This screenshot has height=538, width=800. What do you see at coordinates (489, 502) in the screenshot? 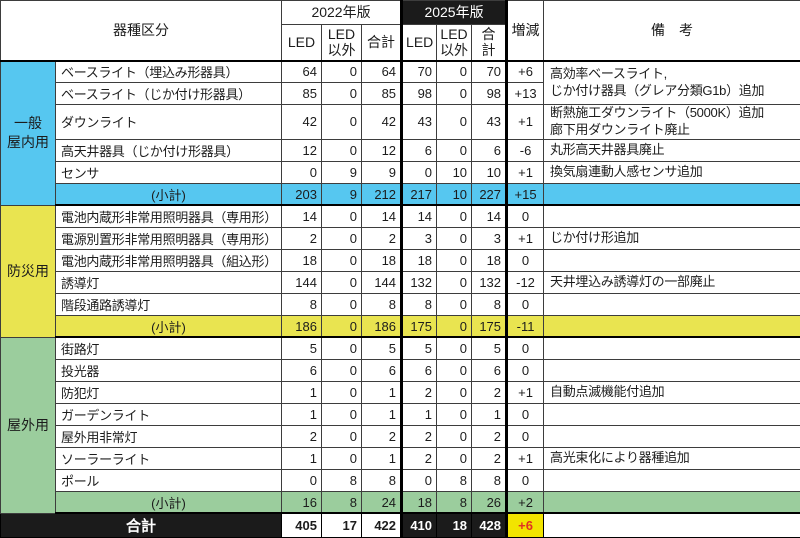
I see `value-2025-total: 26` at bounding box center [489, 502].